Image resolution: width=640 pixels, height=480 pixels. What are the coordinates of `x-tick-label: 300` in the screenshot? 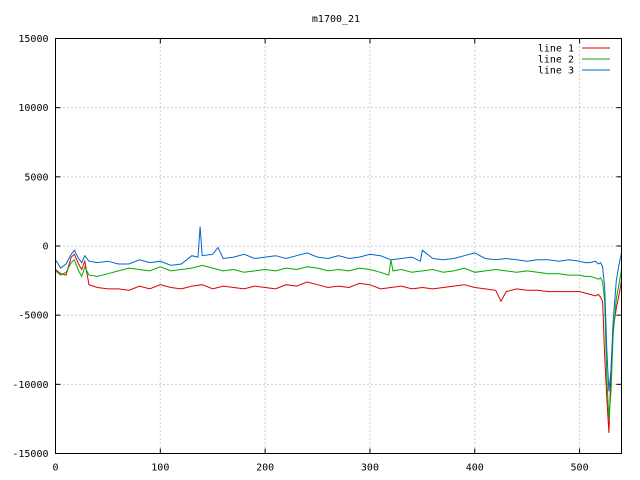 It's located at (370, 468).